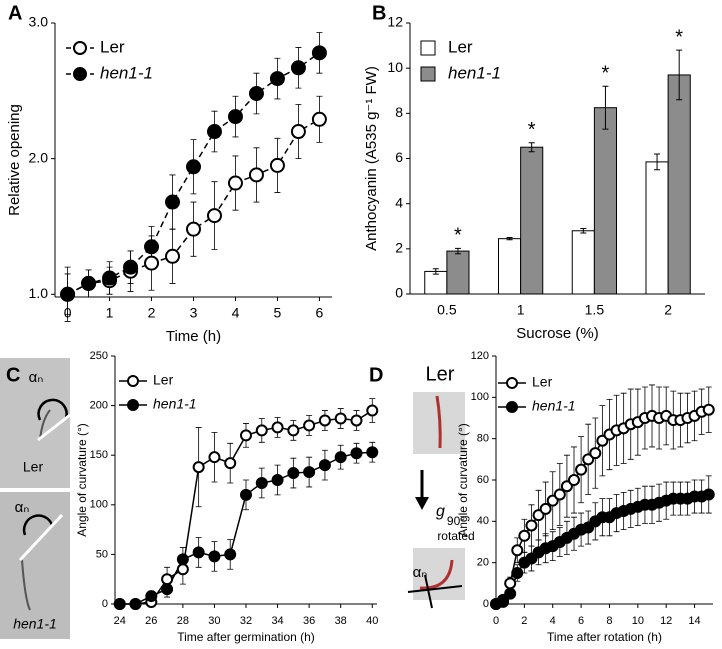  I want to click on photo-c: αₙ Ler αₙ hen1-1, so click(35, 498).